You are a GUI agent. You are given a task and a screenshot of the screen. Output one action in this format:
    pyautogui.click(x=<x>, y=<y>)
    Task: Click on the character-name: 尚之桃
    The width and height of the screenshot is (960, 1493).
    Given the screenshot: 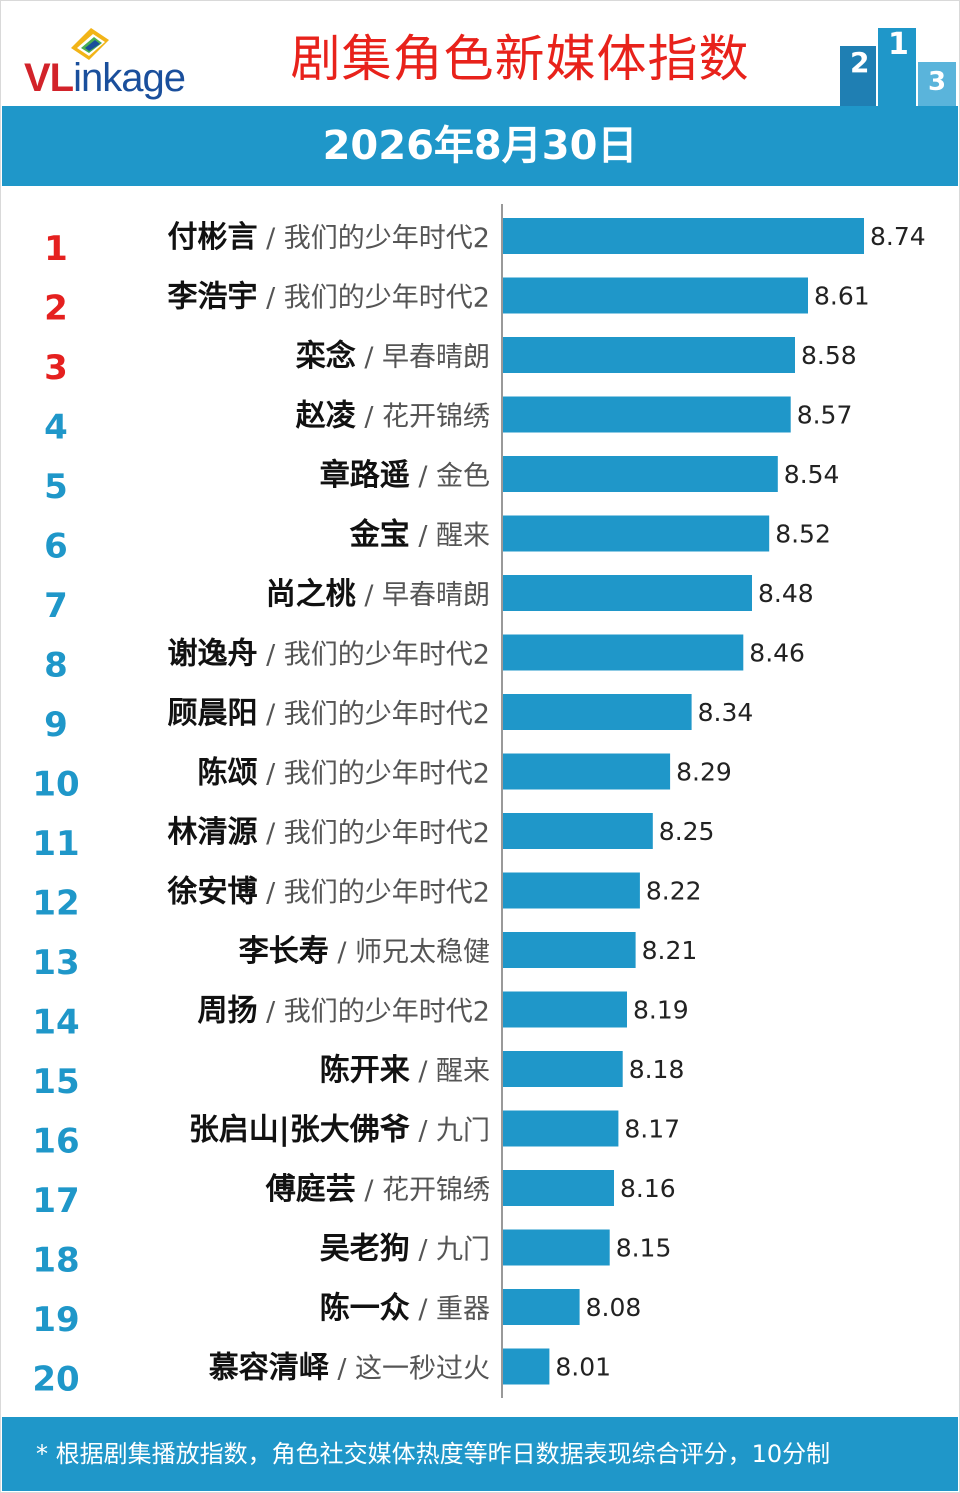 What is the action you would take?
    pyautogui.click(x=311, y=594)
    